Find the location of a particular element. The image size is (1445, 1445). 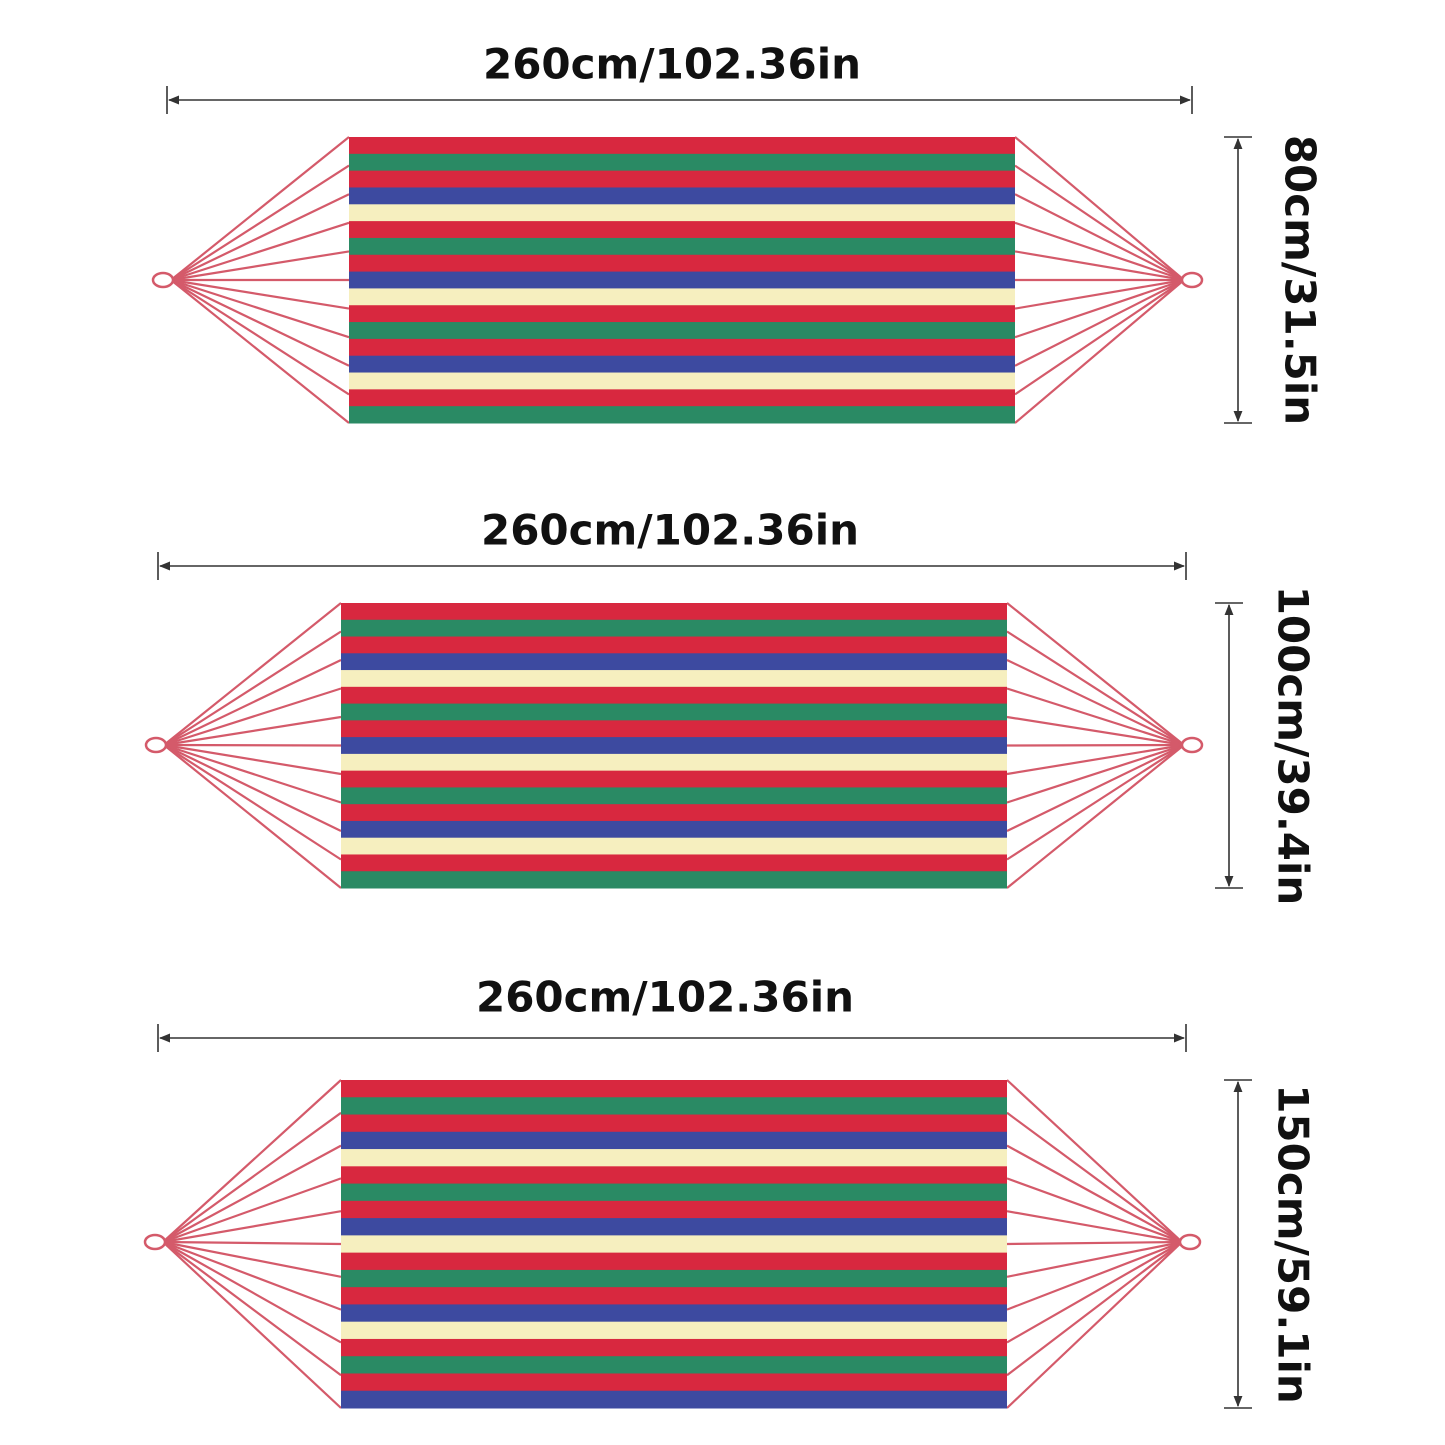

height-label: 150cm/59.1in is located at coordinates (1293, 1244).